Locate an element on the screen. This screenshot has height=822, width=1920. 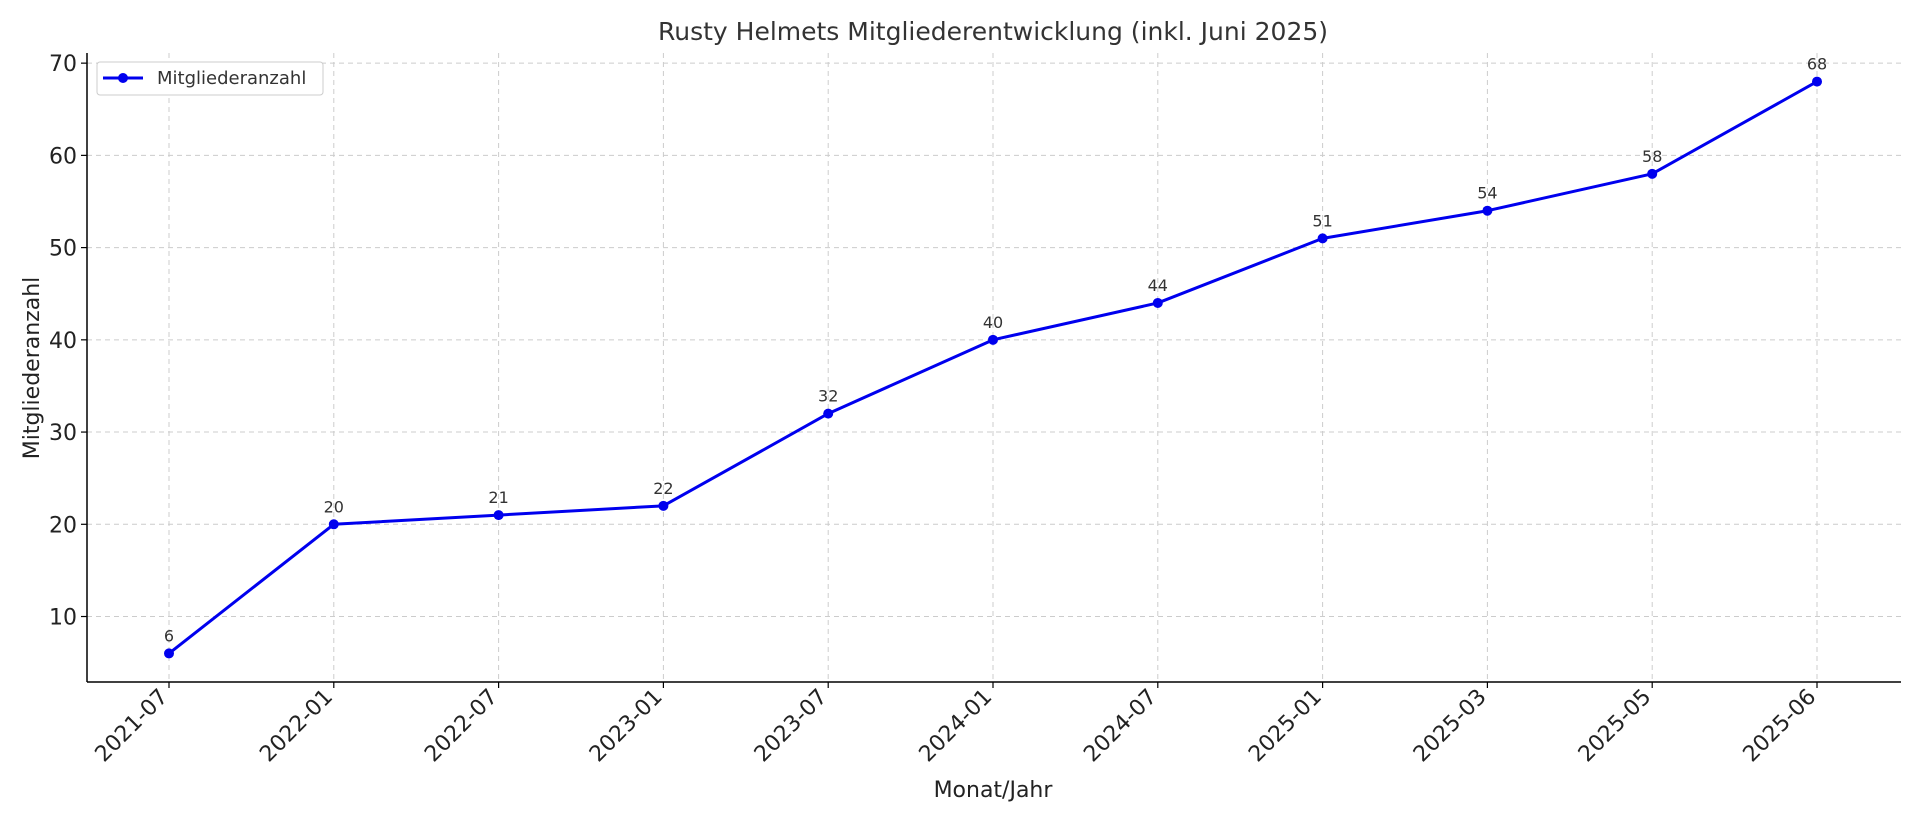
x-tick-label: 2021-07 is located at coordinates (132, 726).